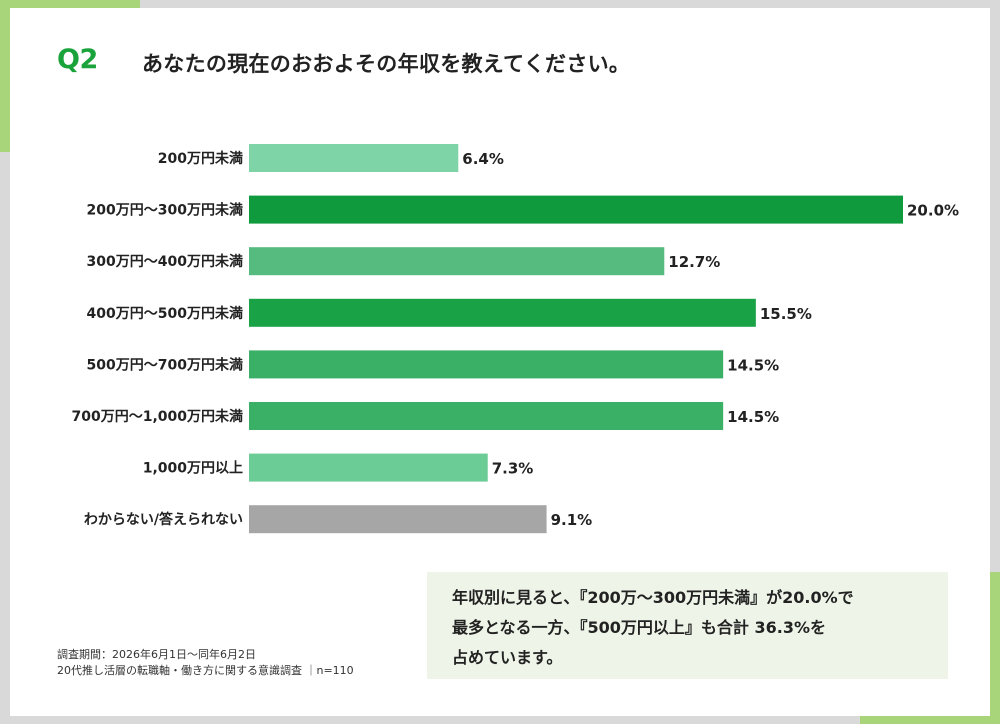  What do you see at coordinates (5, 76) in the screenshot?
I see `corner-accent-top-left-vertical` at bounding box center [5, 76].